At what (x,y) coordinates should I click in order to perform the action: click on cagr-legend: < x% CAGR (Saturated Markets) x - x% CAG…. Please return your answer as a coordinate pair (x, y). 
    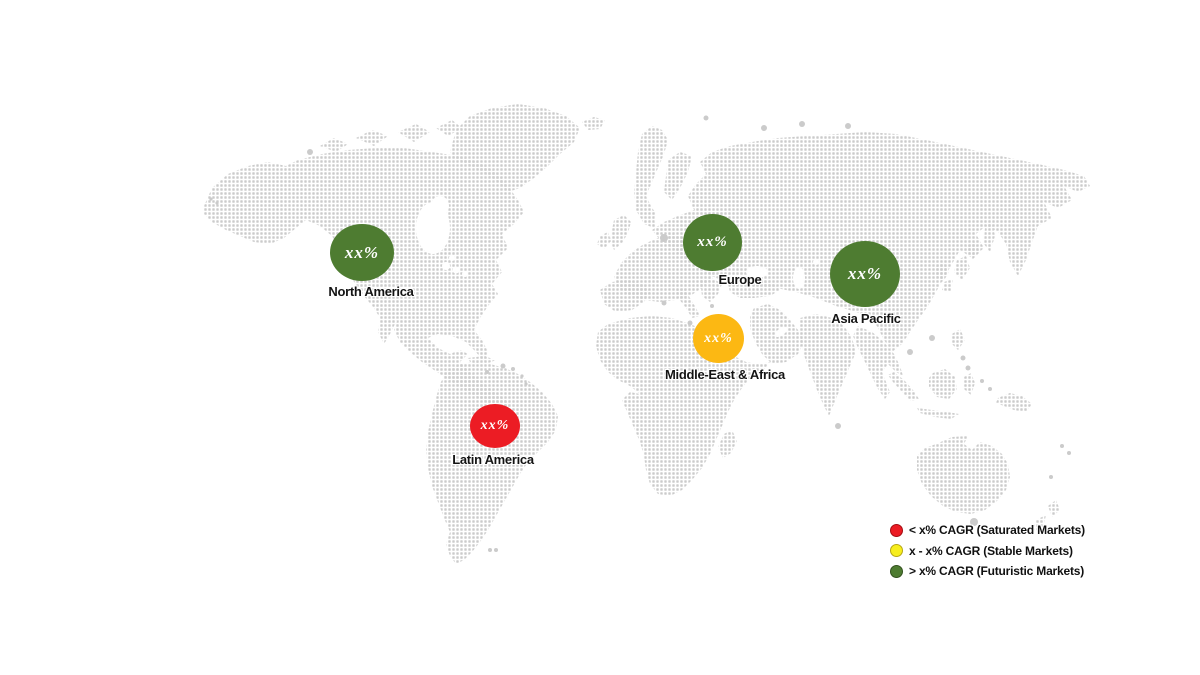
    Looking at the image, I should click on (987, 554).